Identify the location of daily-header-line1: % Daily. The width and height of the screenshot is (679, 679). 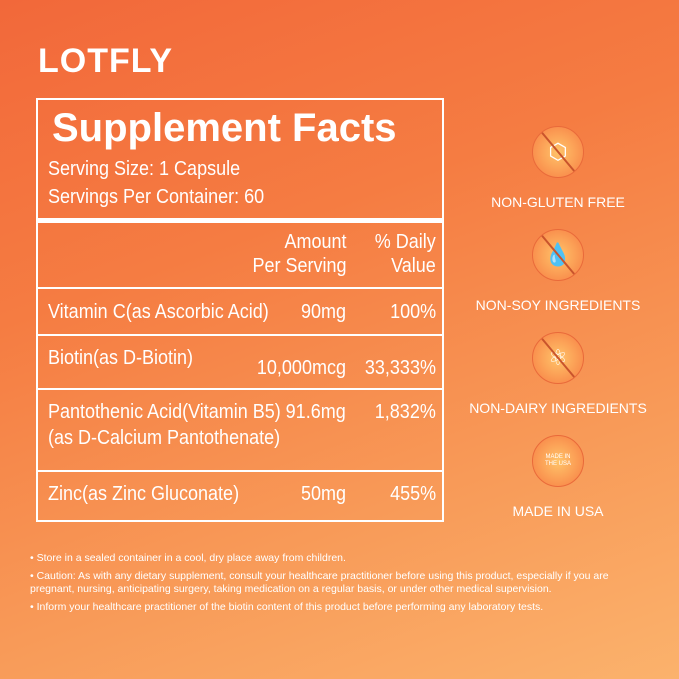
(405, 242).